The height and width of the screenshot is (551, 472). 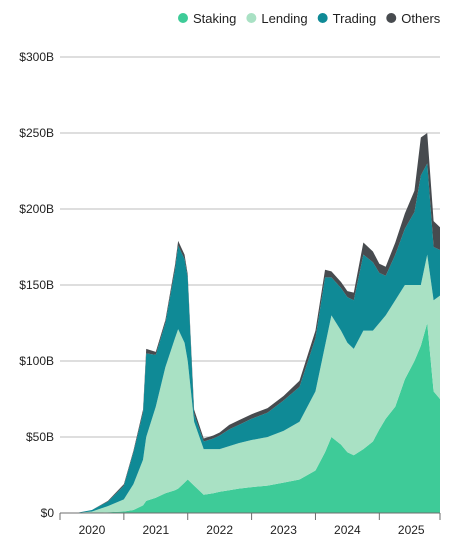 What do you see at coordinates (36, 209) in the screenshot?
I see `y-tick-label: $200B` at bounding box center [36, 209].